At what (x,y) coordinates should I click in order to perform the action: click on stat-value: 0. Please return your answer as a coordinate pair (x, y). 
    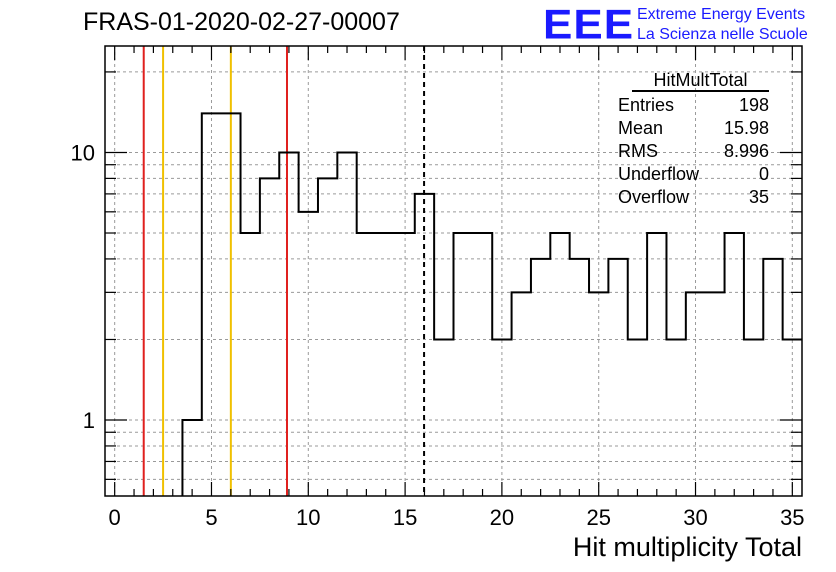
    Looking at the image, I should click on (763, 174).